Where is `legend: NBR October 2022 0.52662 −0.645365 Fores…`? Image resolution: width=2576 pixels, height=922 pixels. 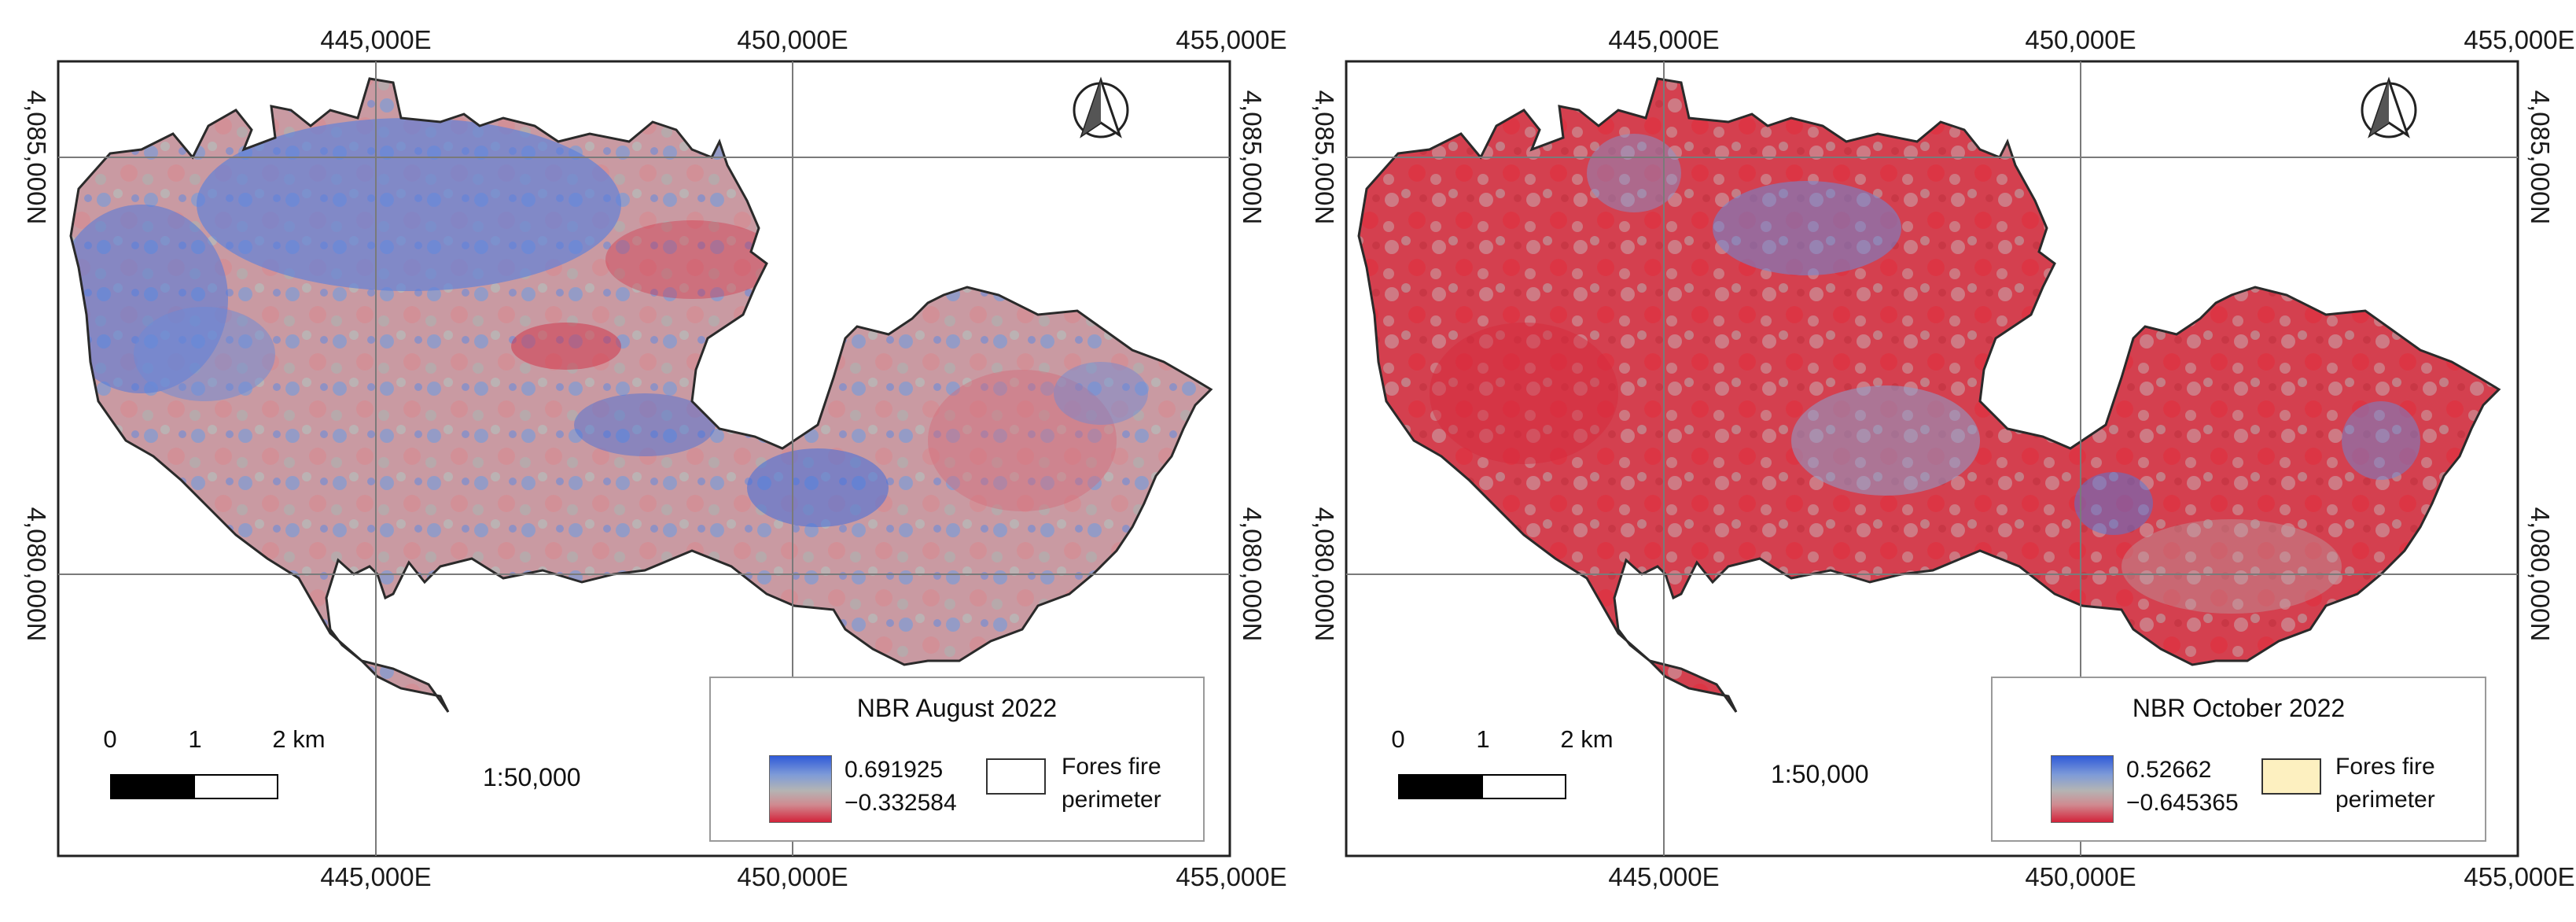
legend: NBR October 2022 0.52662 −0.645365 Fores… is located at coordinates (2238, 760).